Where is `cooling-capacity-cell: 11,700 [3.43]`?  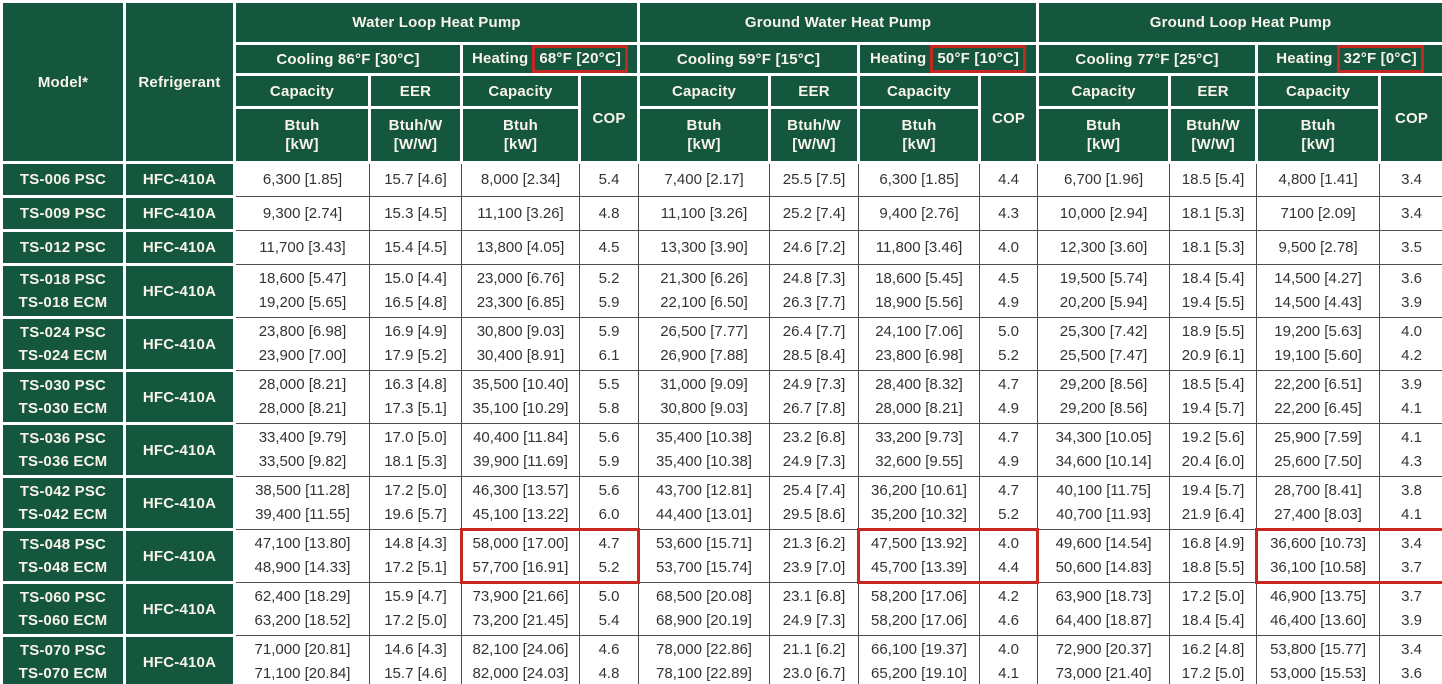
cooling-capacity-cell: 11,700 [3.43] is located at coordinates (302, 247).